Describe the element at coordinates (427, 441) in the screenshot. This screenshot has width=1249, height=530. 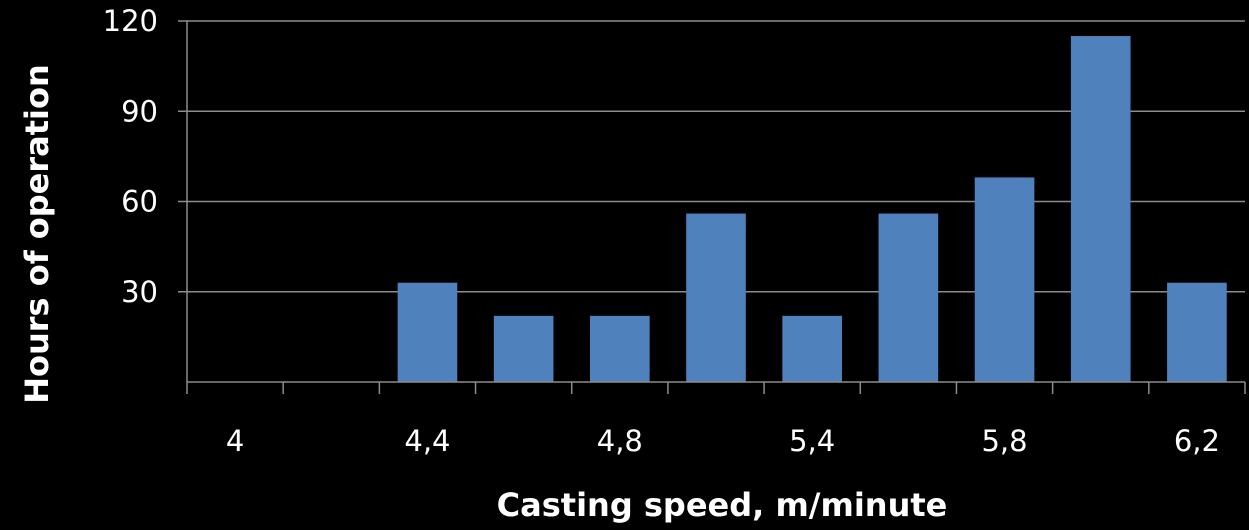
I see `x-tick-label: 4,4` at that location.